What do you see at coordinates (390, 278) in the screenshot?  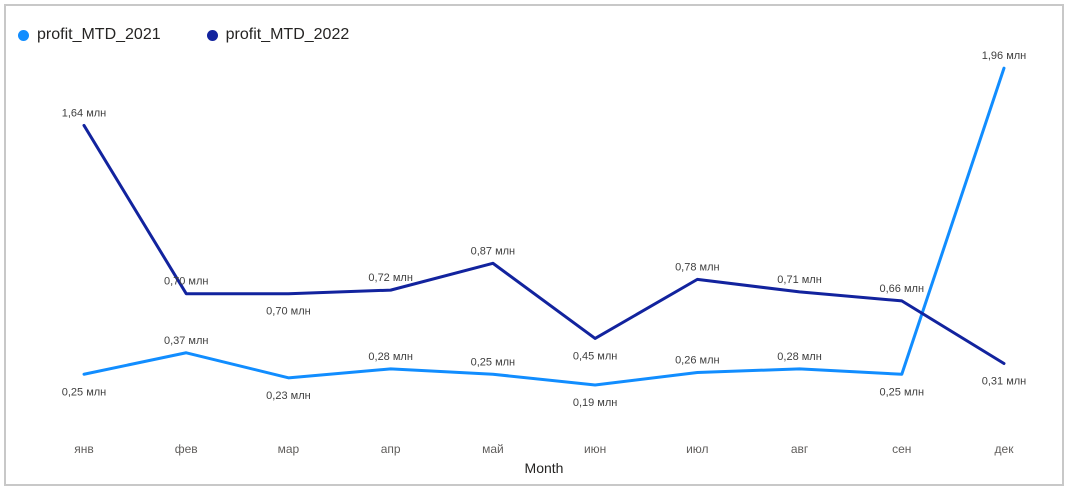 I see `data-label: 0,72 млн` at bounding box center [390, 278].